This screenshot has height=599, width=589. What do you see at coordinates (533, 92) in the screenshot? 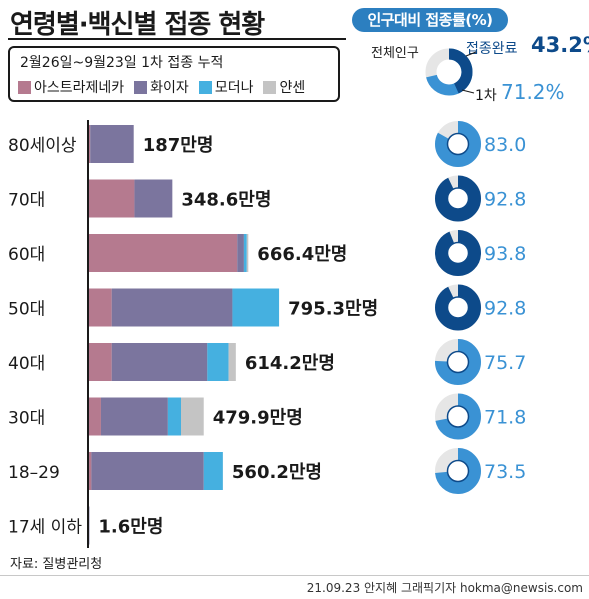
I see `first-dose-value: 71.2%` at bounding box center [533, 92].